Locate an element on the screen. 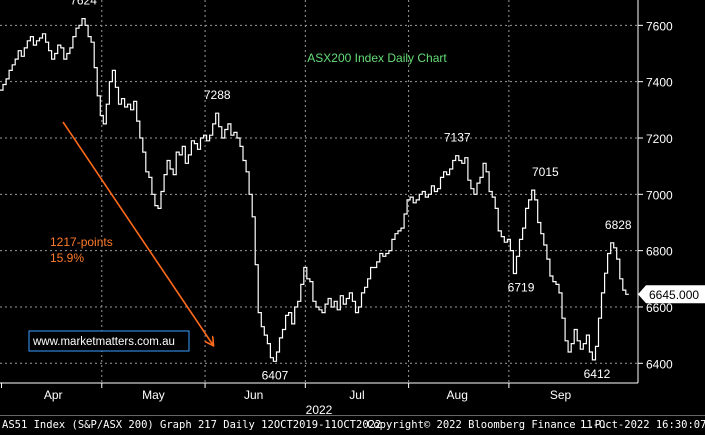  y-tick-label: 6400 is located at coordinates (659, 364).